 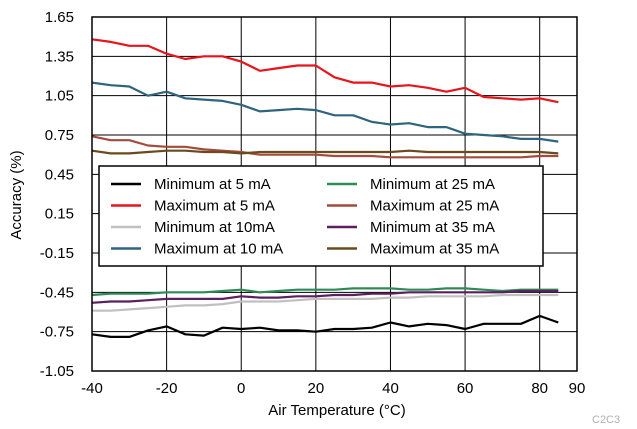 I want to click on y-tick-label: 0.15, so click(x=59, y=214).